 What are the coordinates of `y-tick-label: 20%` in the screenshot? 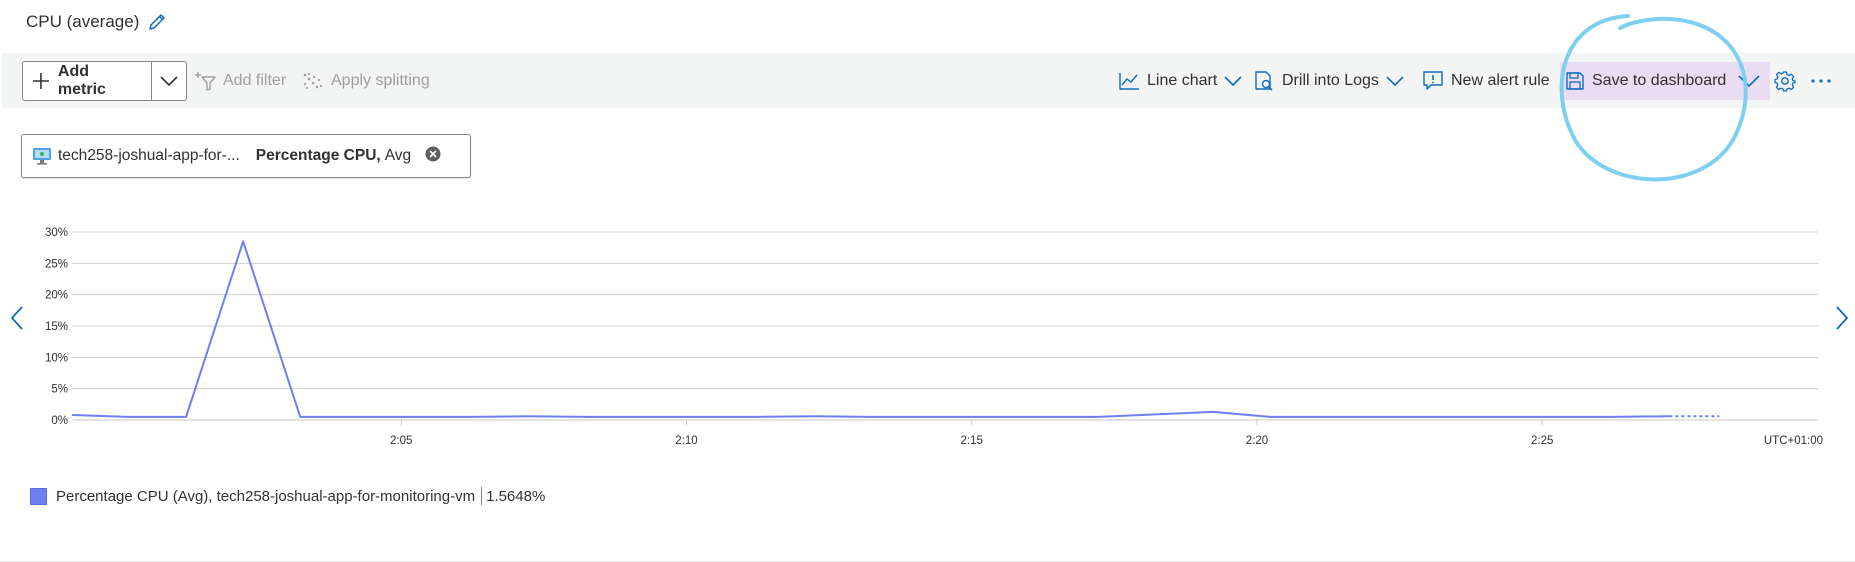 It's located at (56, 296).